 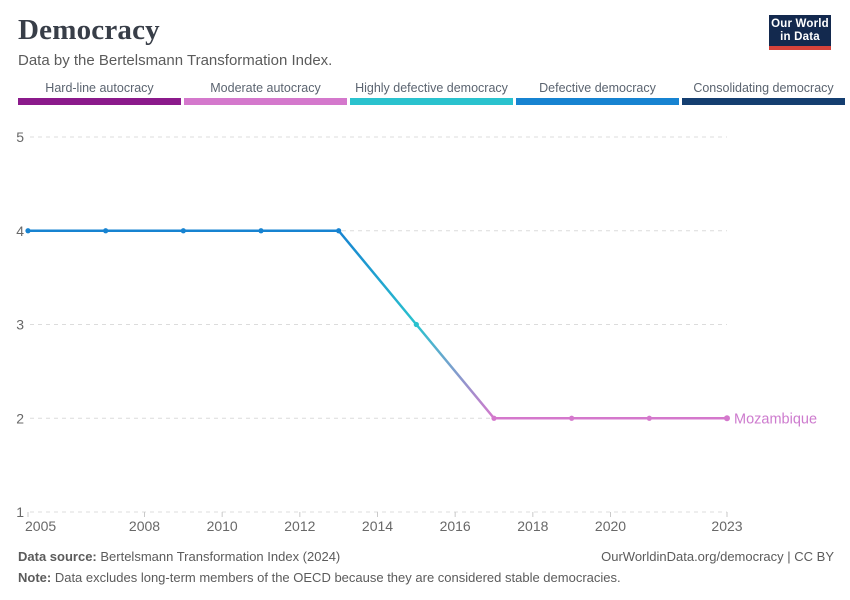 What do you see at coordinates (717, 556) in the screenshot?
I see `owid-link: OurWorldinData.org/democracy | CC BY` at bounding box center [717, 556].